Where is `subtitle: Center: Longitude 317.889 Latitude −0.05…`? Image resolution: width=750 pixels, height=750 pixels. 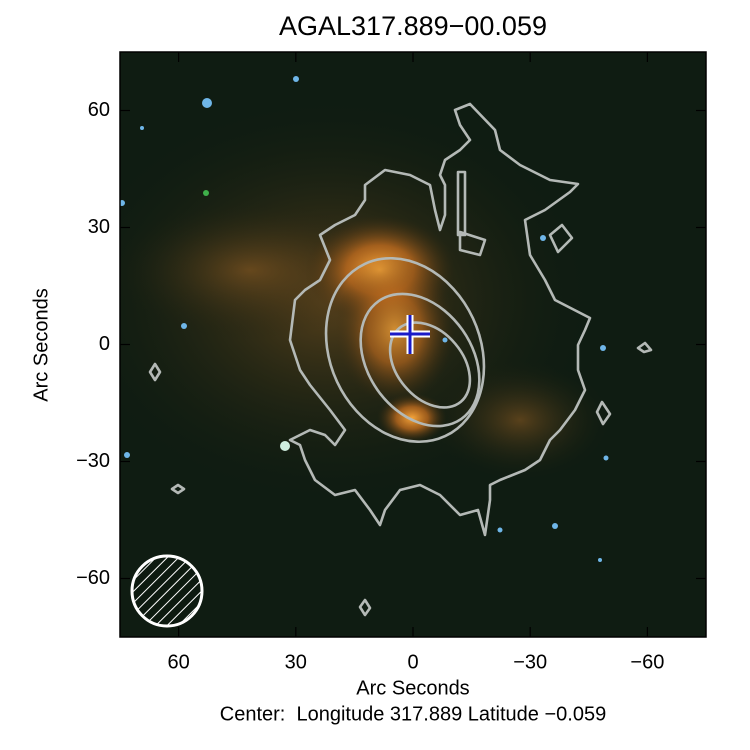 subtitle: Center: Longitude 317.889 Latitude −0.05… is located at coordinates (413, 714).